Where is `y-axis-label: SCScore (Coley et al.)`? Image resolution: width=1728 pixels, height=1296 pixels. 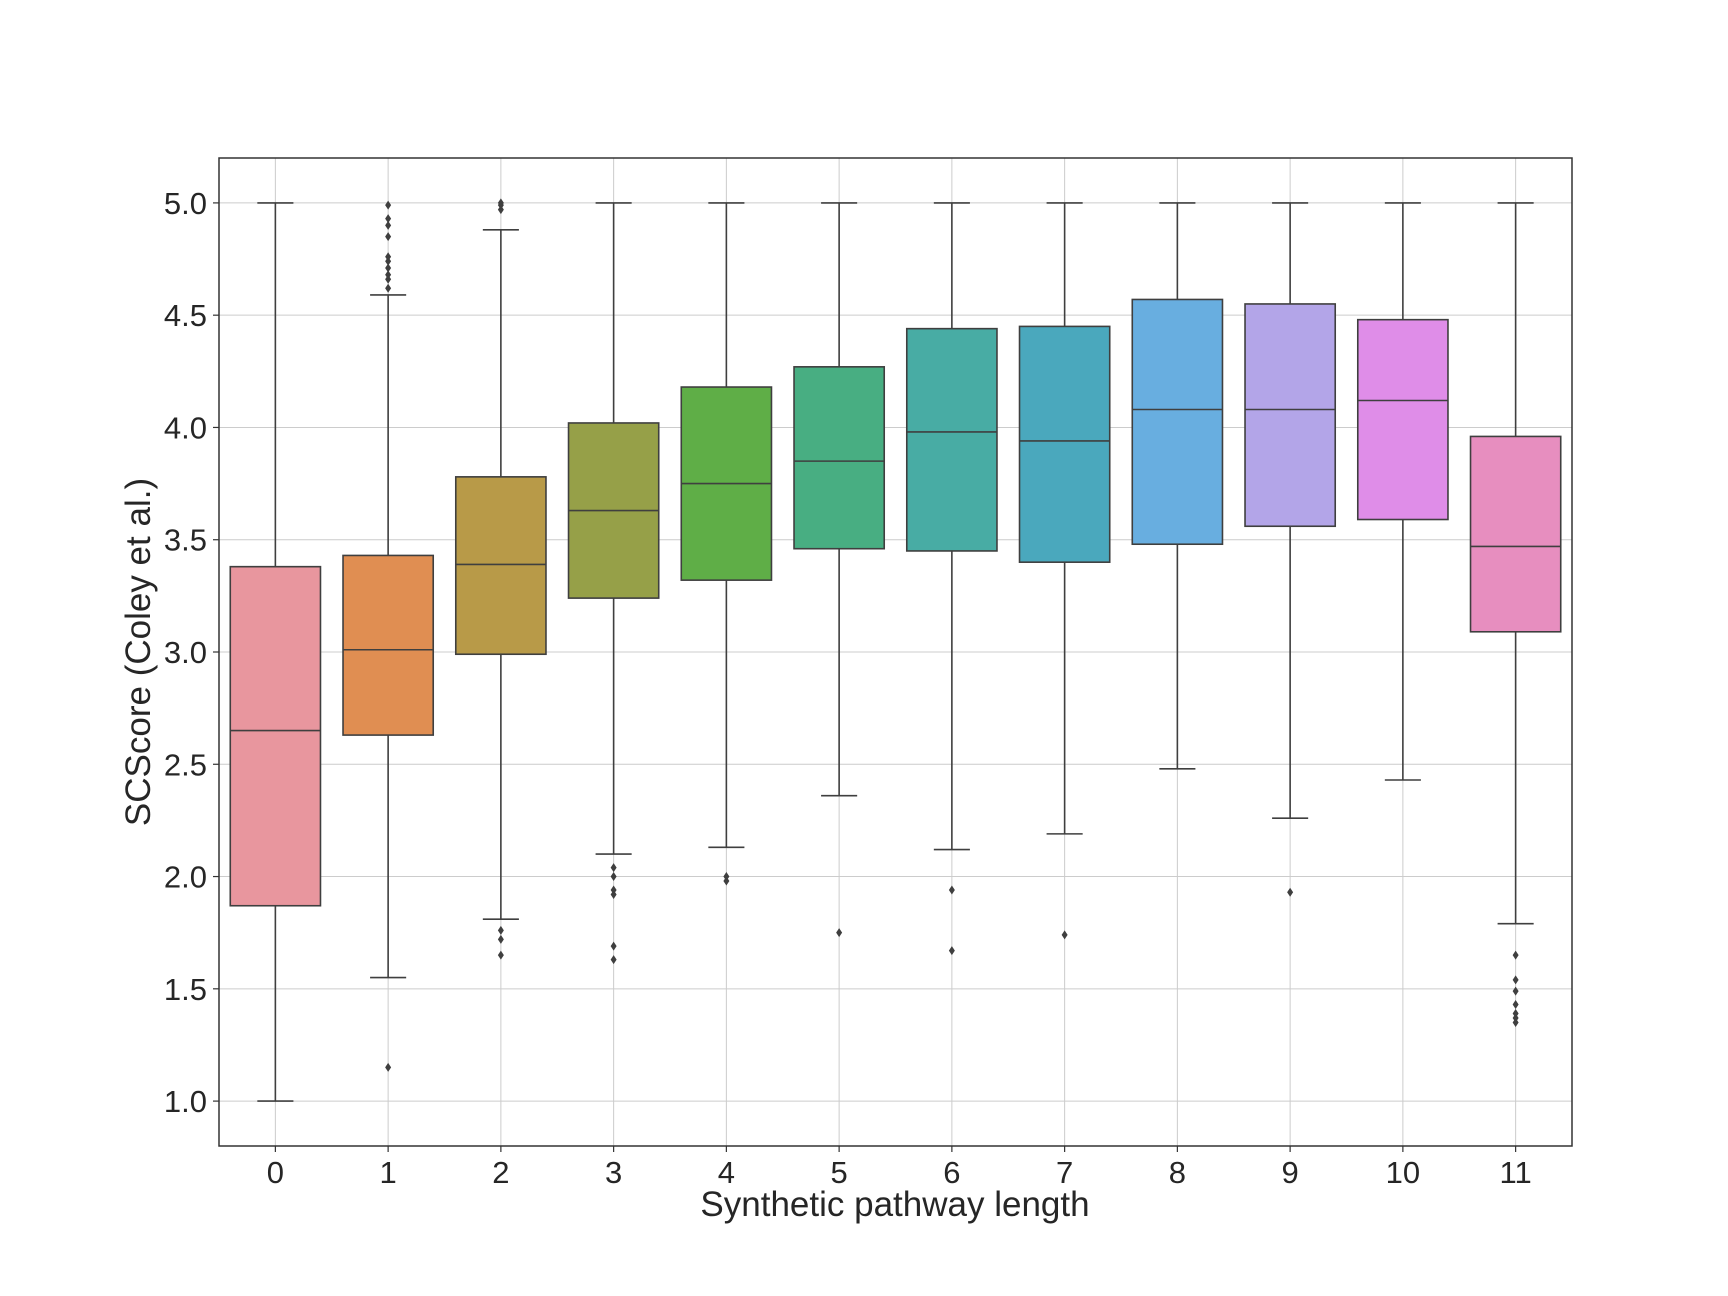 y-axis-label: SCScore (Coley et al.) is located at coordinates (138, 652).